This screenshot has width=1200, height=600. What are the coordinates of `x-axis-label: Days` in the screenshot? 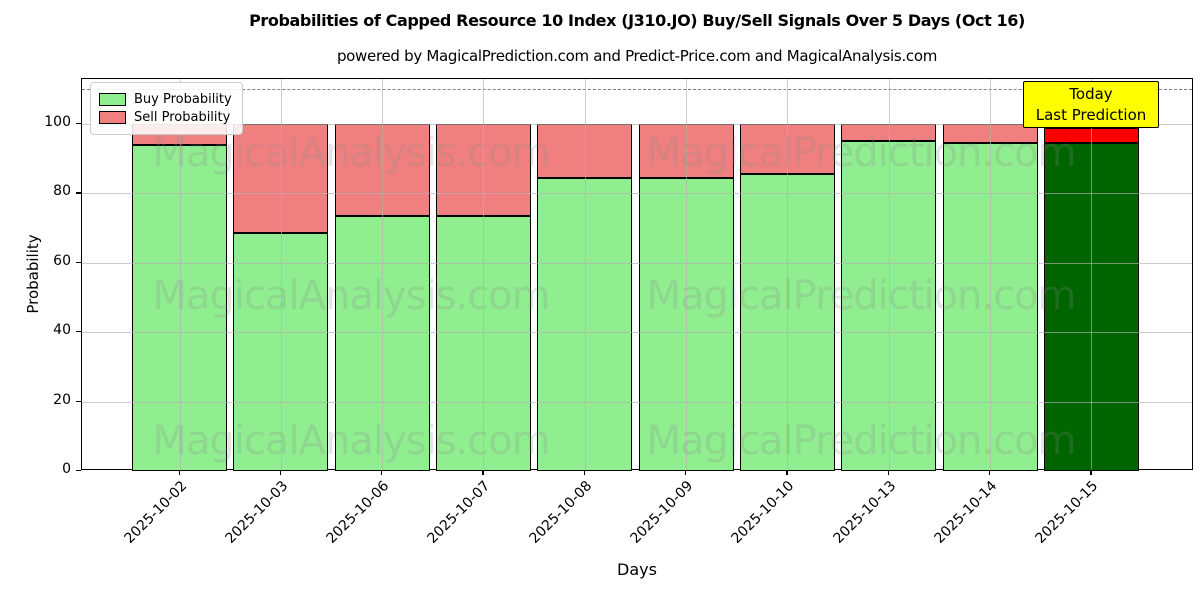 It's located at (637, 569).